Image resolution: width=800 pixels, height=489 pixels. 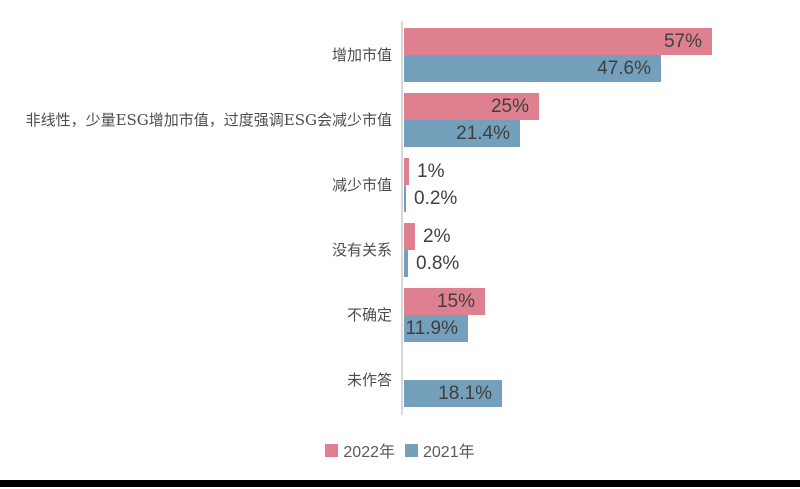 I want to click on category-label-2: 减少市值, so click(x=361, y=184).